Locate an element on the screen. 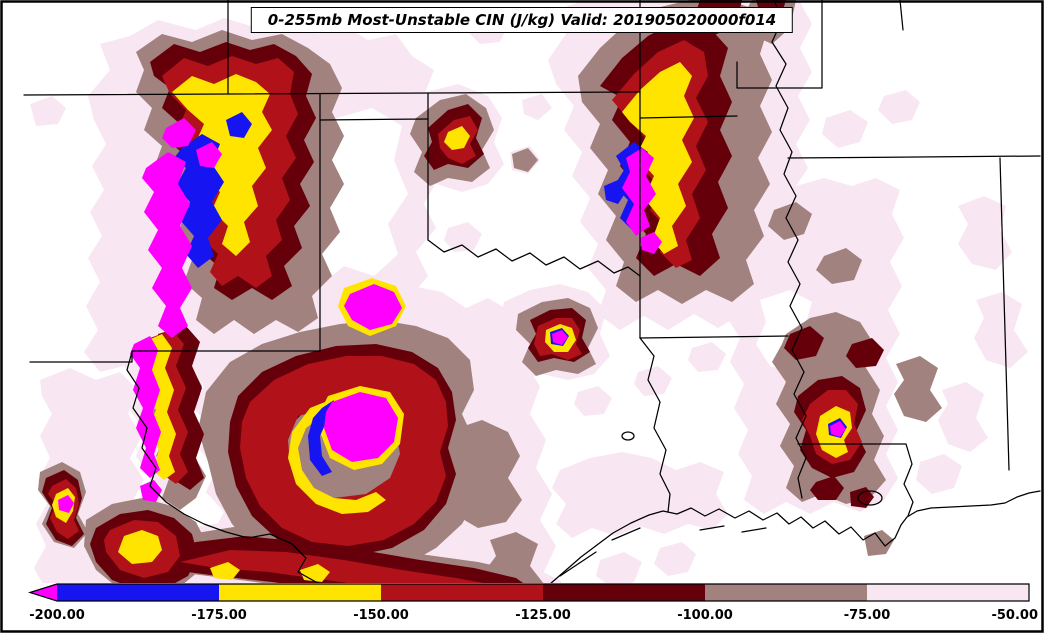 This screenshot has width=1044, height=633. border-corner-ne is located at coordinates (779, 44).